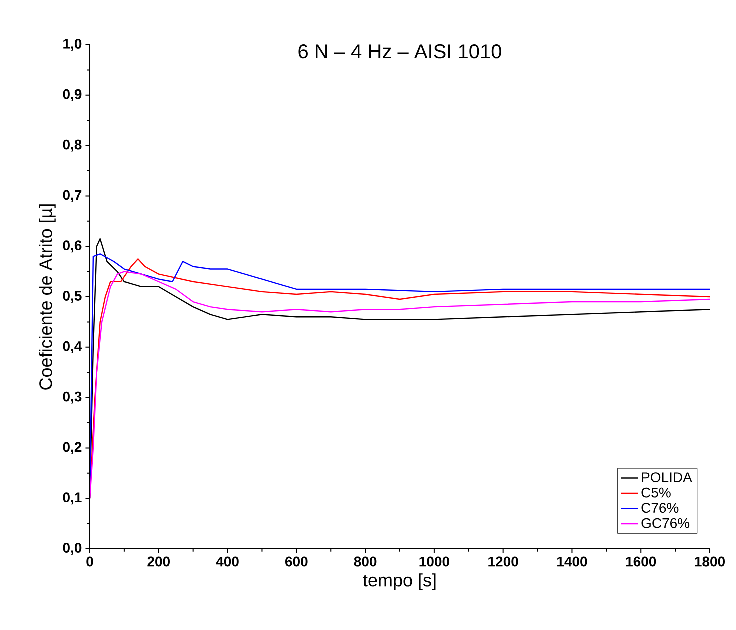 This screenshot has height=630, width=736. Describe the element at coordinates (90, 561) in the screenshot. I see `x-tick-label: 0` at that location.